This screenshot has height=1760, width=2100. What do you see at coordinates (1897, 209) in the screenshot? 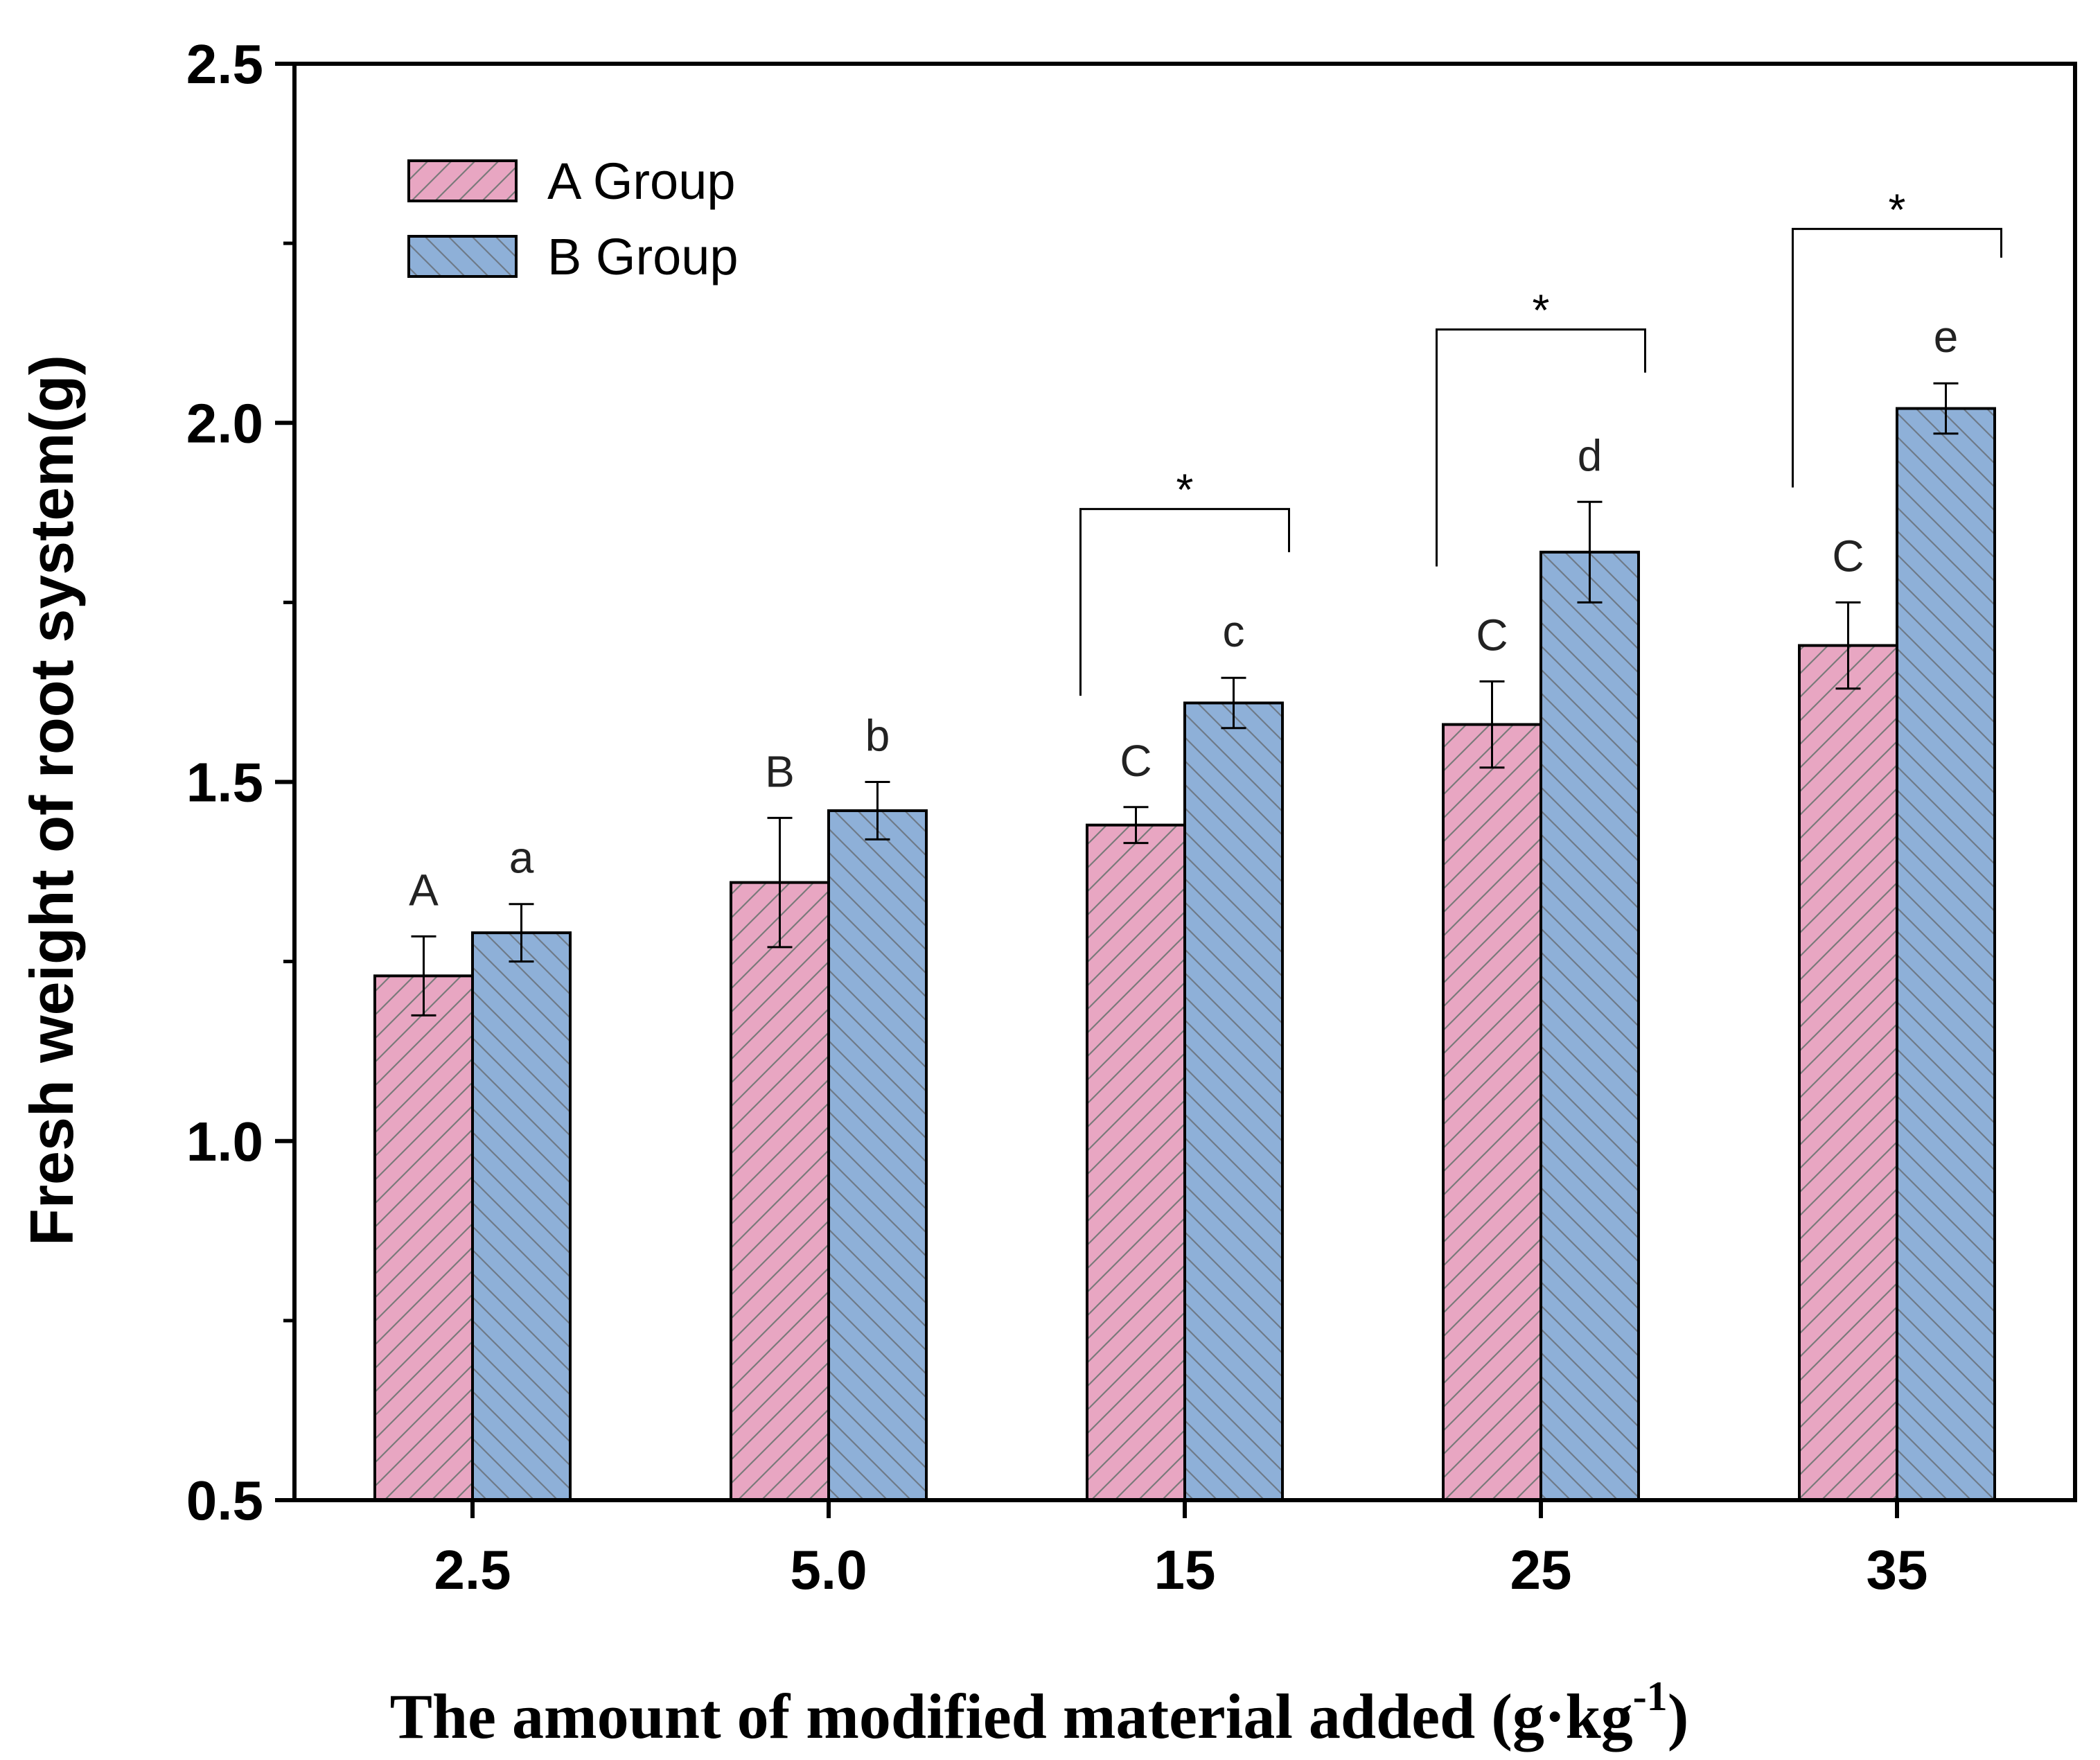
I see `significance-star-35: *` at bounding box center [1897, 209].